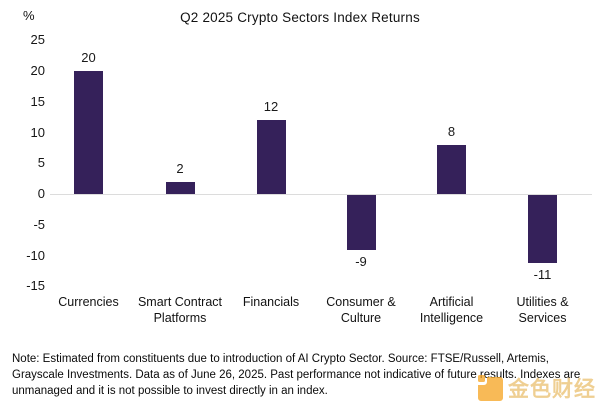 The height and width of the screenshot is (409, 600). What do you see at coordinates (180, 310) in the screenshot?
I see `category-label: Smart Contract Platforms` at bounding box center [180, 310].